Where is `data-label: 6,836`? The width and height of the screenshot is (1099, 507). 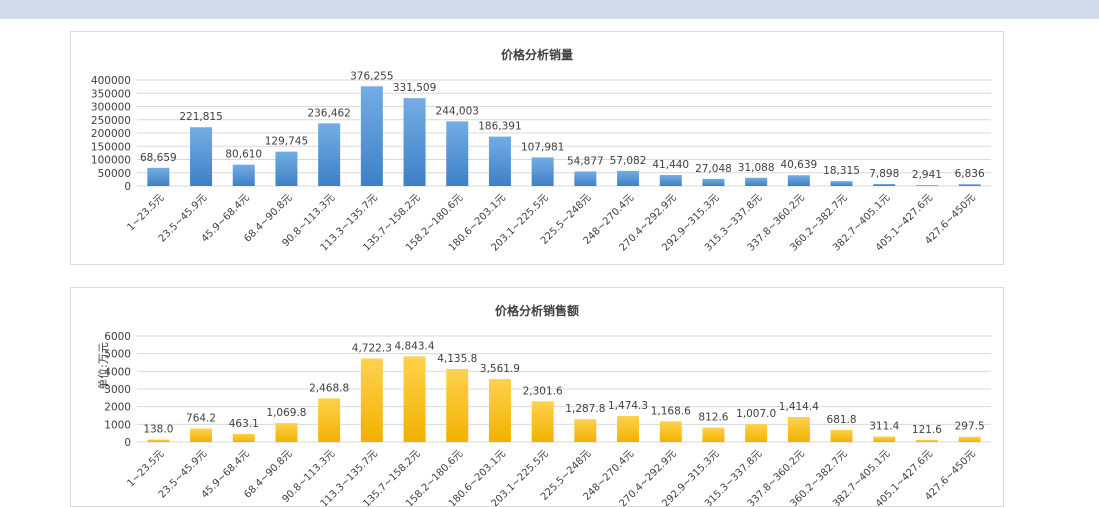 data-label: 6,836 is located at coordinates (970, 174).